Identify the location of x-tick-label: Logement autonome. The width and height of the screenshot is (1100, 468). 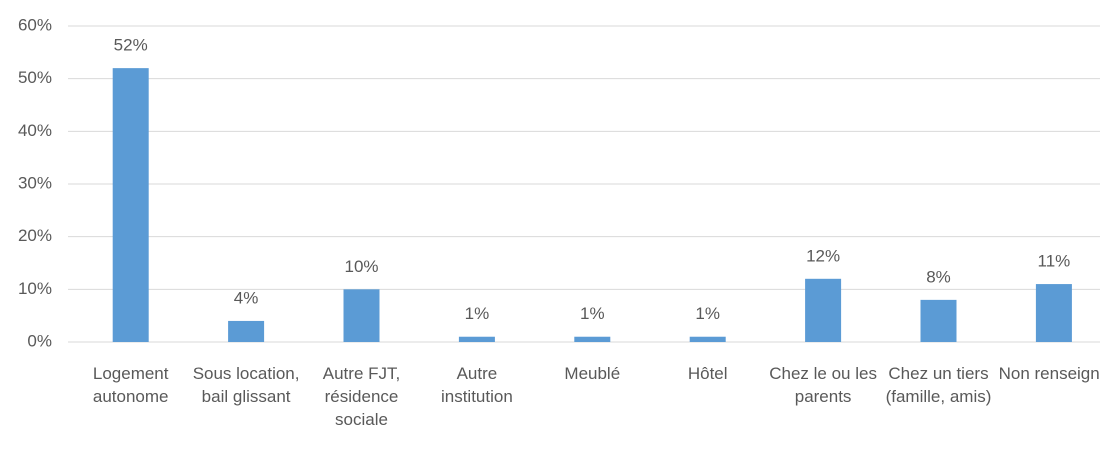
(130, 385).